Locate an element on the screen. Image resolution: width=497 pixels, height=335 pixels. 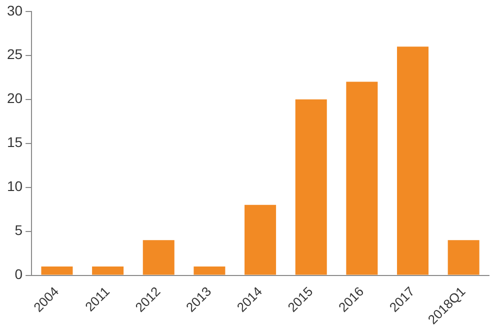
y-tick-label: 10 is located at coordinates (14, 186).